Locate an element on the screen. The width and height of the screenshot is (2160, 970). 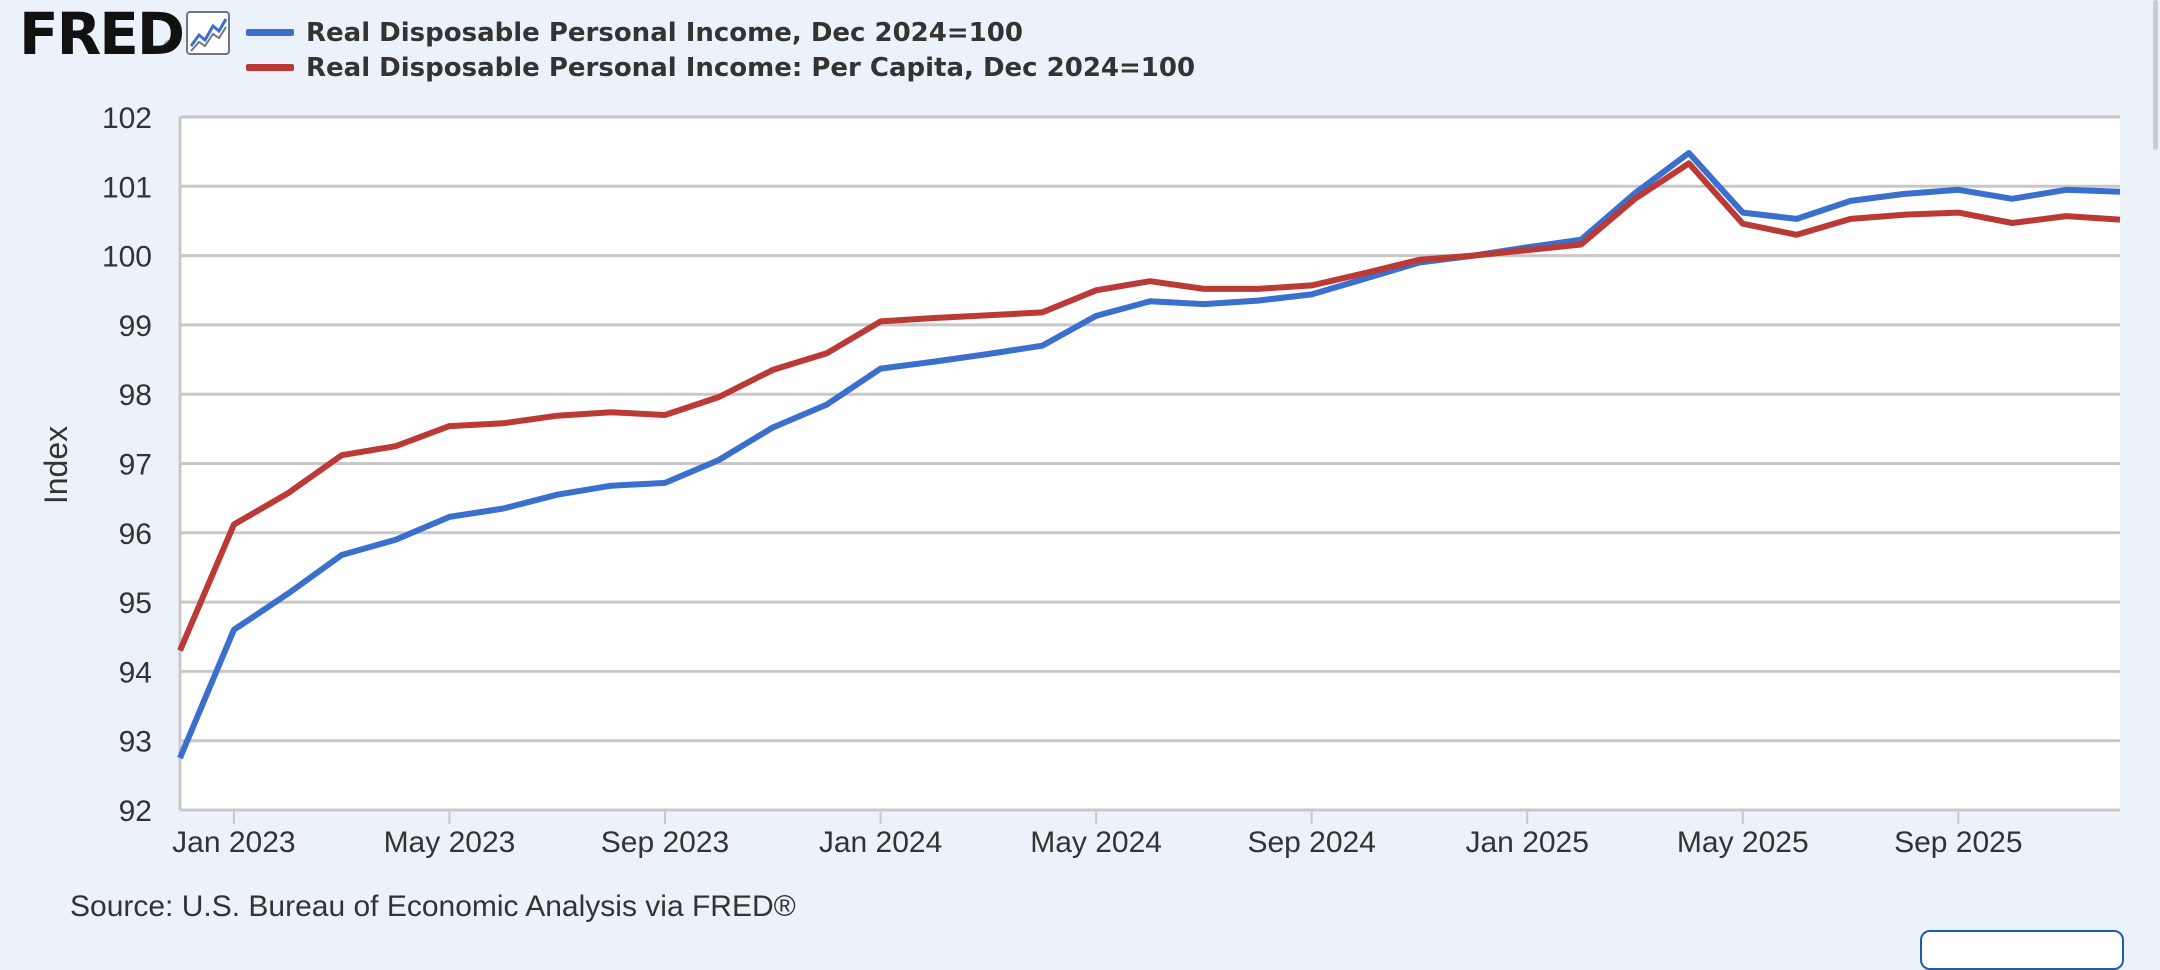
y-tick-label: 93 is located at coordinates (135, 742).